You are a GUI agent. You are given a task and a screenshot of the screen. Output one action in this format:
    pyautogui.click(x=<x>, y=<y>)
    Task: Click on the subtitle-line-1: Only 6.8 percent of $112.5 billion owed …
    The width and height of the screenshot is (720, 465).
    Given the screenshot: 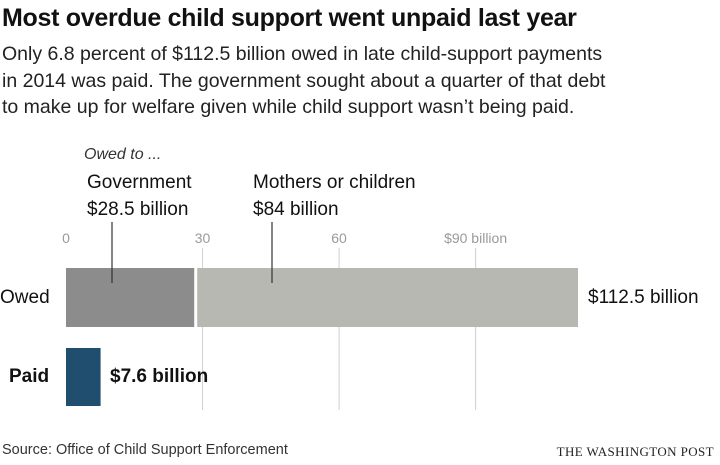 What is the action you would take?
    pyautogui.click(x=302, y=54)
    